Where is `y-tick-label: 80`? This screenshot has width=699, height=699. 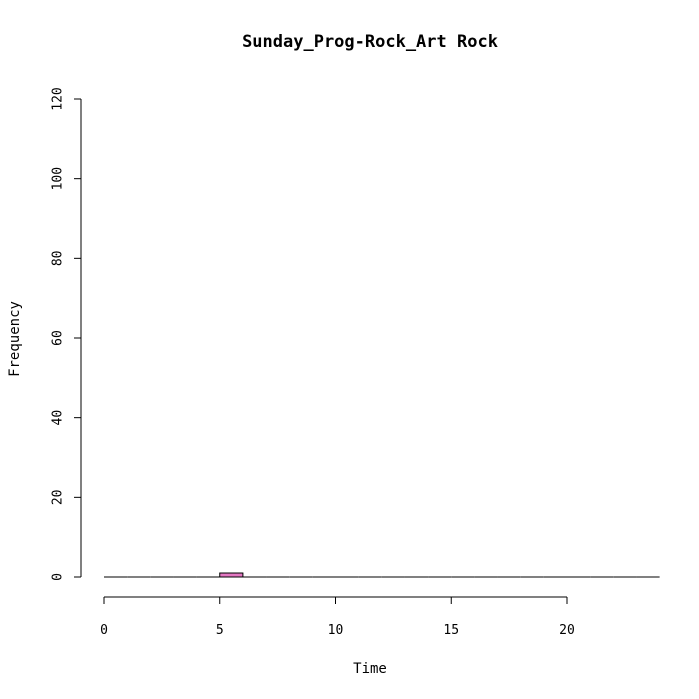 y-tick-label: 80 is located at coordinates (58, 259).